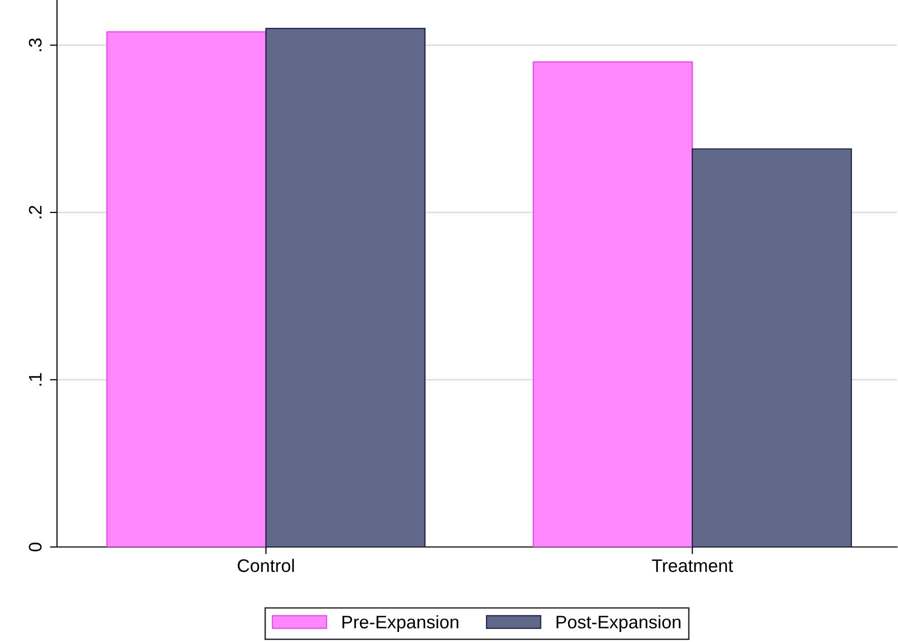  Describe the element at coordinates (400, 623) in the screenshot. I see `legend-label: Pre-Expansion` at that location.